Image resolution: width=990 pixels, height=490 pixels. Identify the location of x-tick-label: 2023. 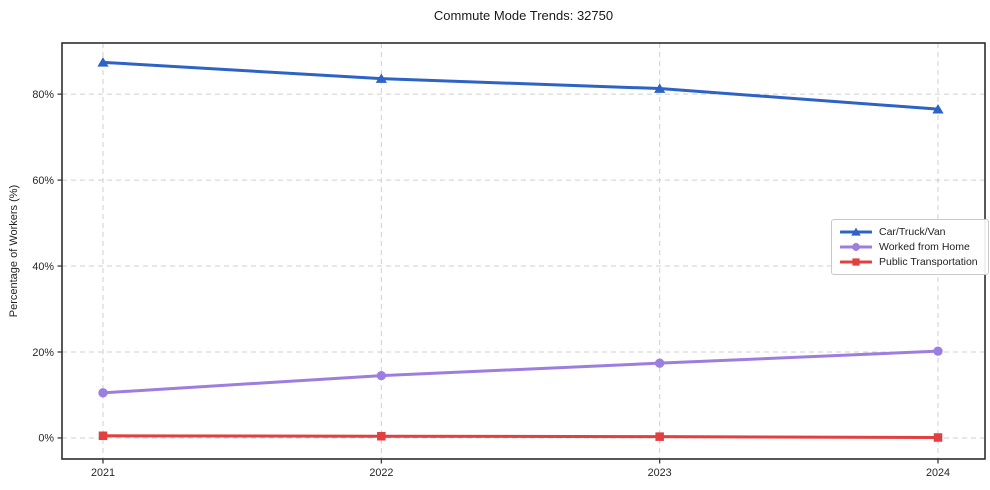
(660, 473).